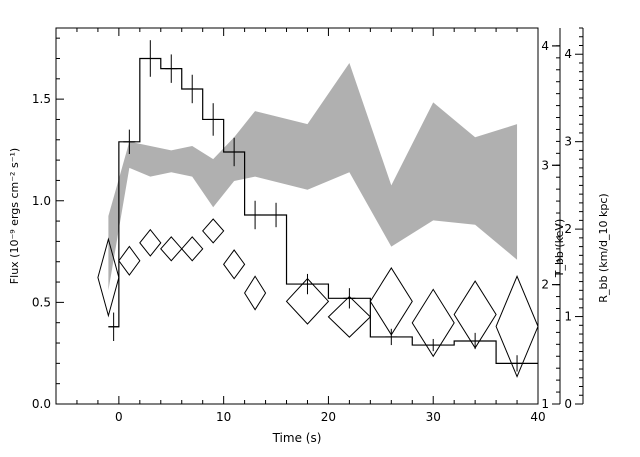 This screenshot has height=457, width=640. I want to click on x-tick-label-20: 20, so click(328, 417).